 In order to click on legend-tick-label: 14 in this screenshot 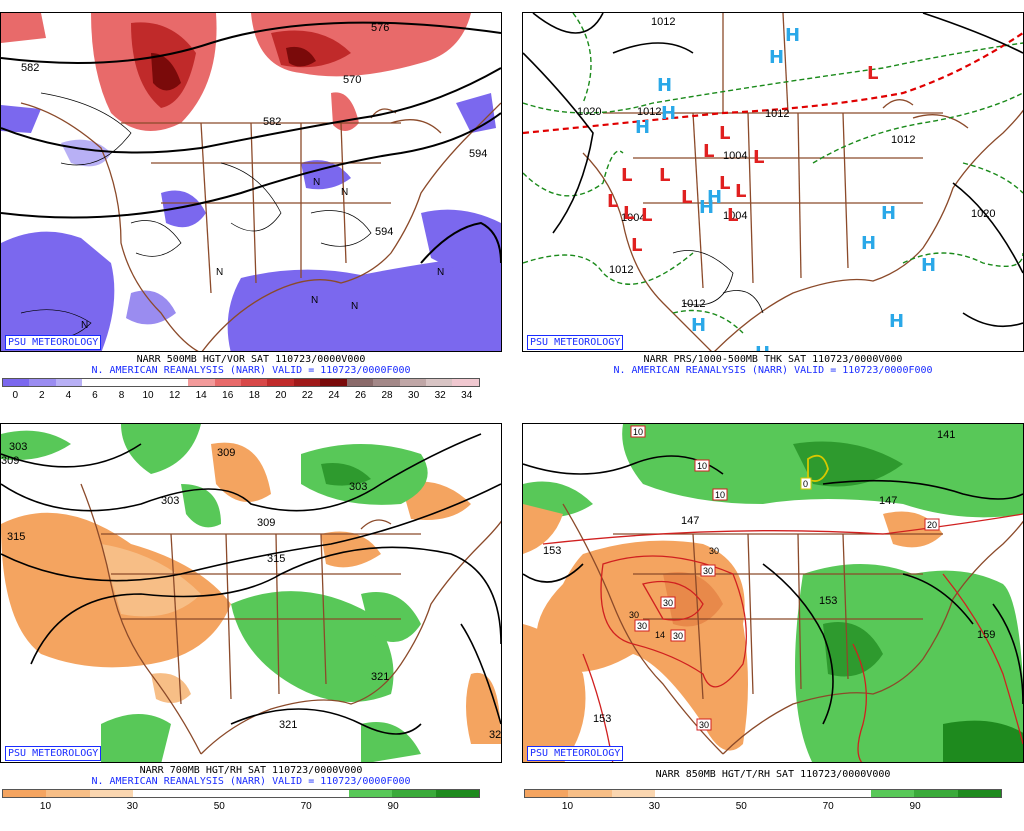, I will do `click(201, 395)`.